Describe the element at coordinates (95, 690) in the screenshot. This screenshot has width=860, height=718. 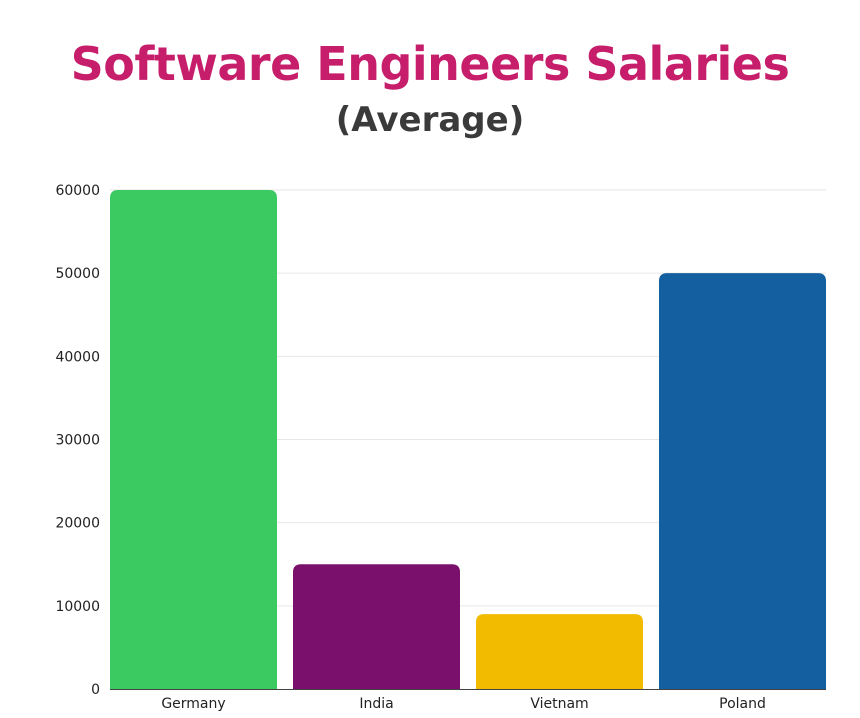
I see `y-tick-label: 0` at that location.